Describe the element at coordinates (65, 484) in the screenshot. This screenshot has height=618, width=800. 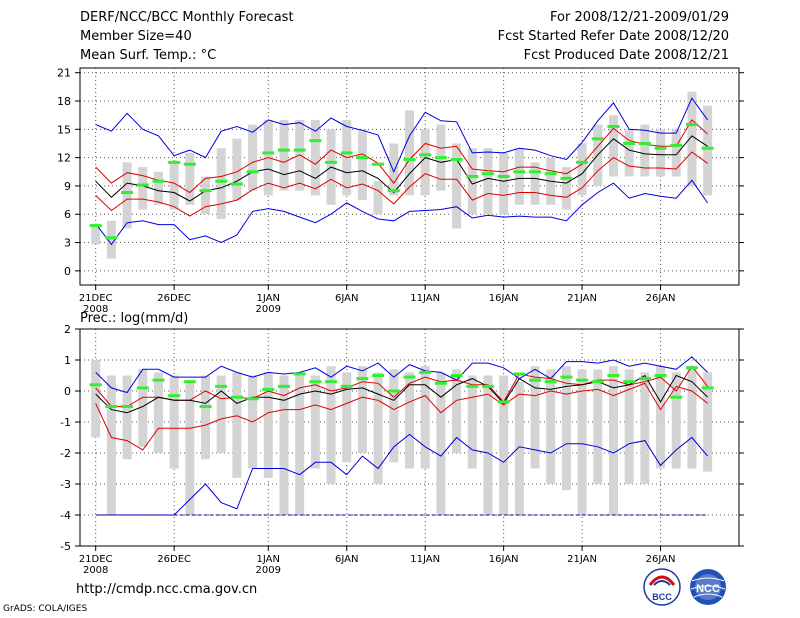
I see `y-tick-label: -3` at that location.